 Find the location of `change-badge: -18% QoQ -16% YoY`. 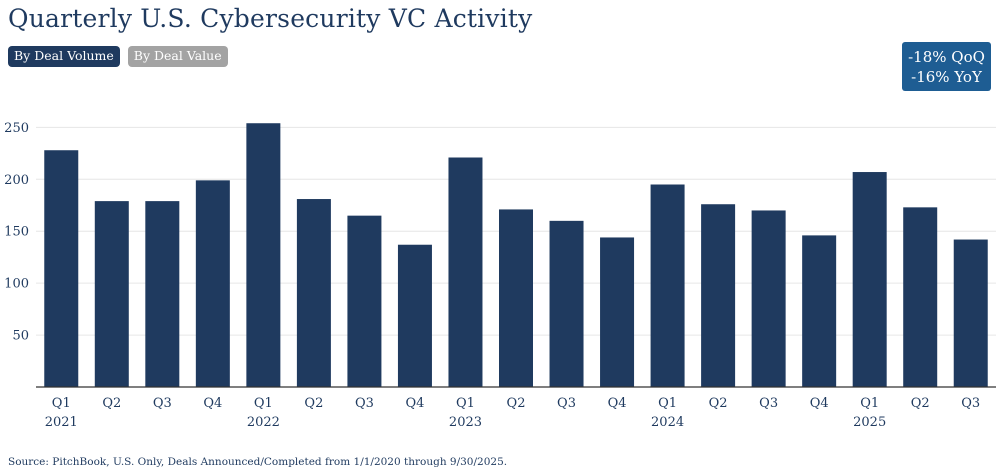

change-badge: -18% QoQ -16% YoY is located at coordinates (946, 66).